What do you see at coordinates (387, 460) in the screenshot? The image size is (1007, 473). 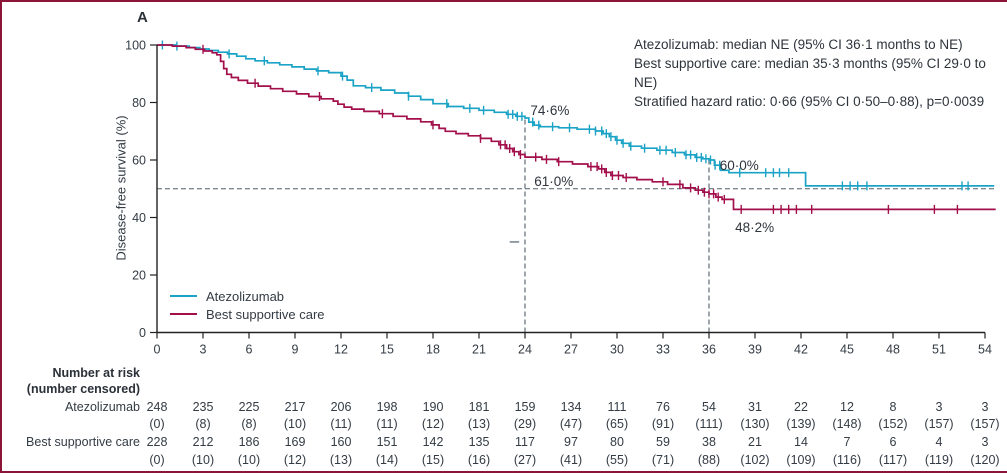 I see `risk-censored-best-supportive-care: (14)` at bounding box center [387, 460].